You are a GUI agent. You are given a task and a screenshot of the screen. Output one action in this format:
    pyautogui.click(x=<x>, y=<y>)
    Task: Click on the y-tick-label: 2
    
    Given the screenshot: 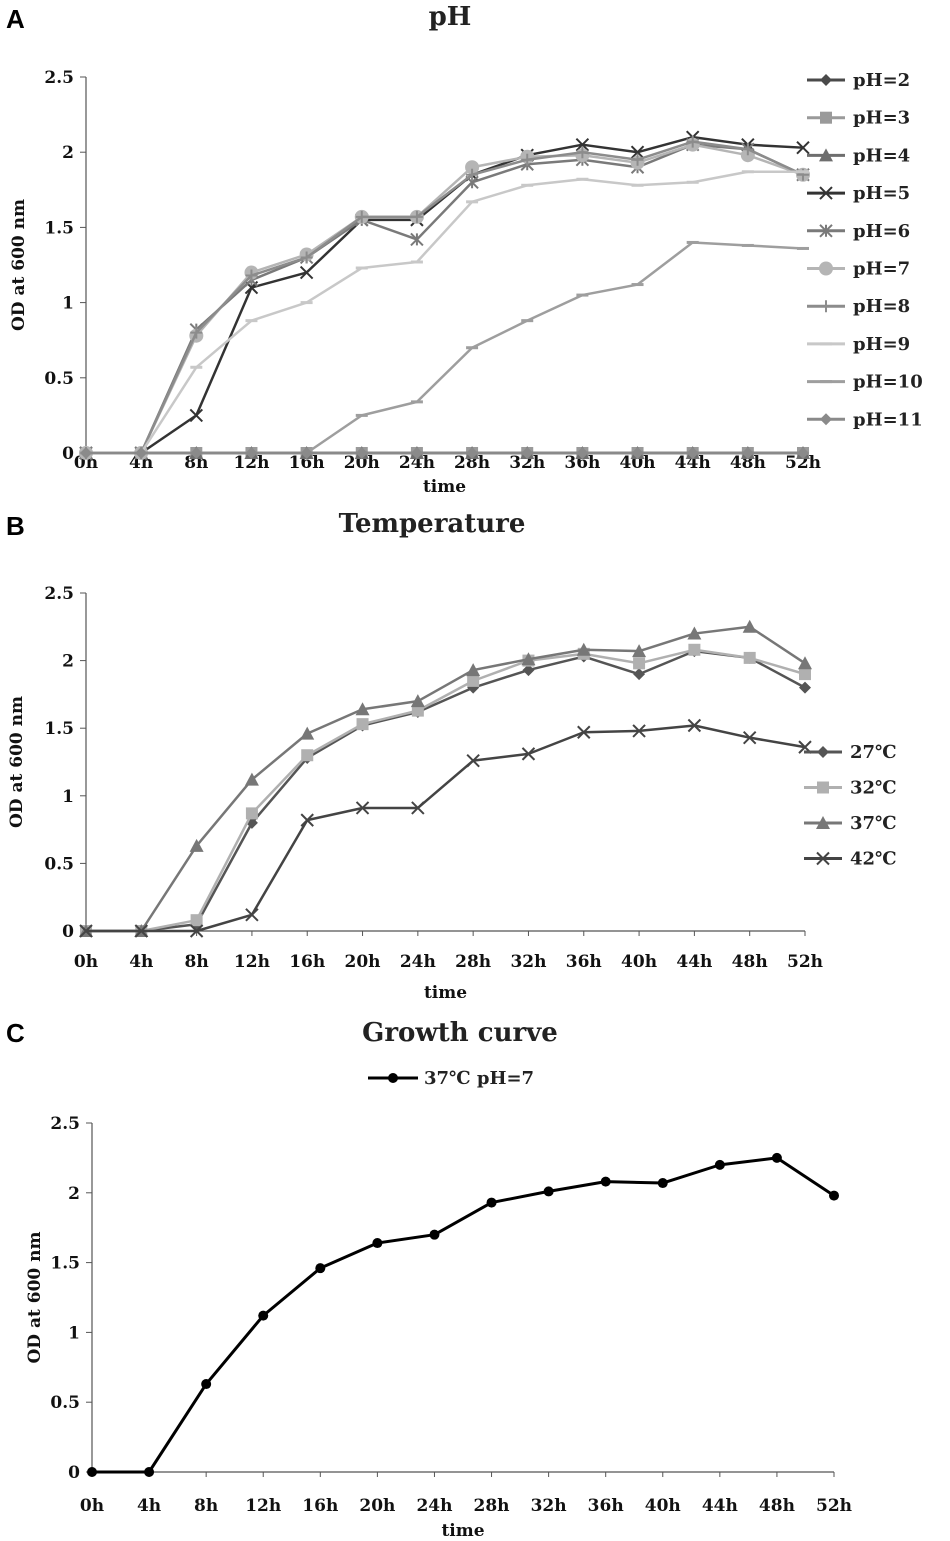 What is the action you would take?
    pyautogui.click(x=68, y=662)
    